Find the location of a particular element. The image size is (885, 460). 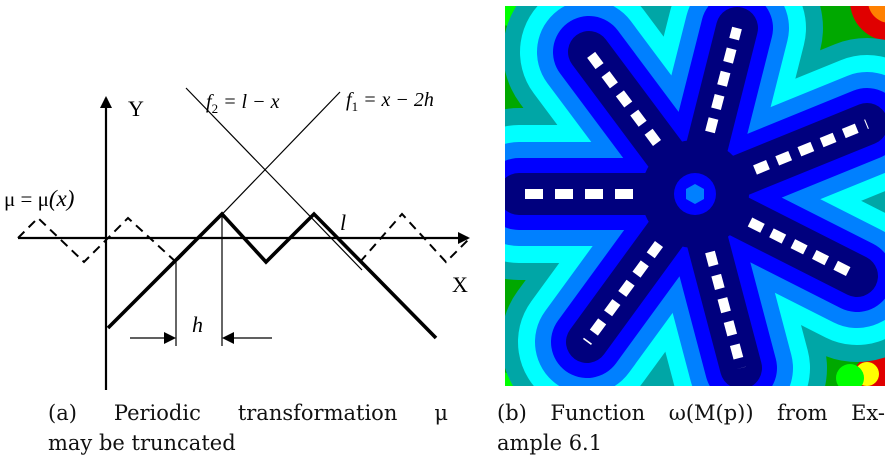

caption-b-line2: ample 6.1 is located at coordinates (550, 443).